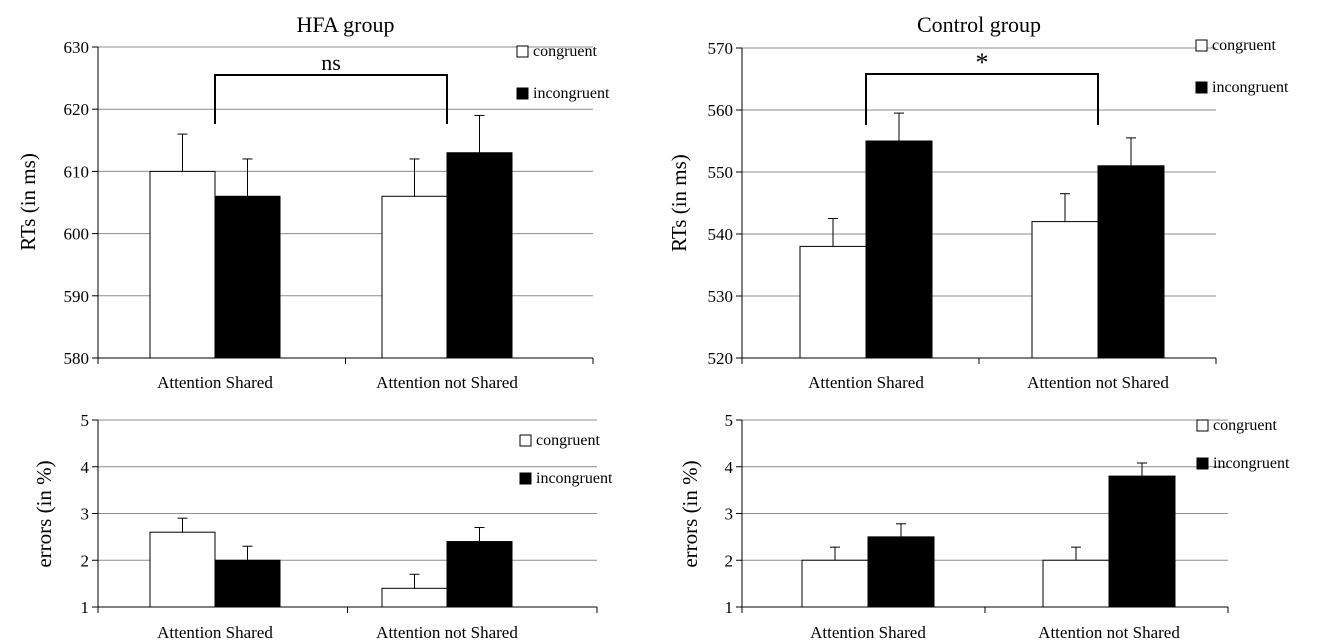  Describe the element at coordinates (721, 358) in the screenshot. I see `y-tick-label: 520` at that location.